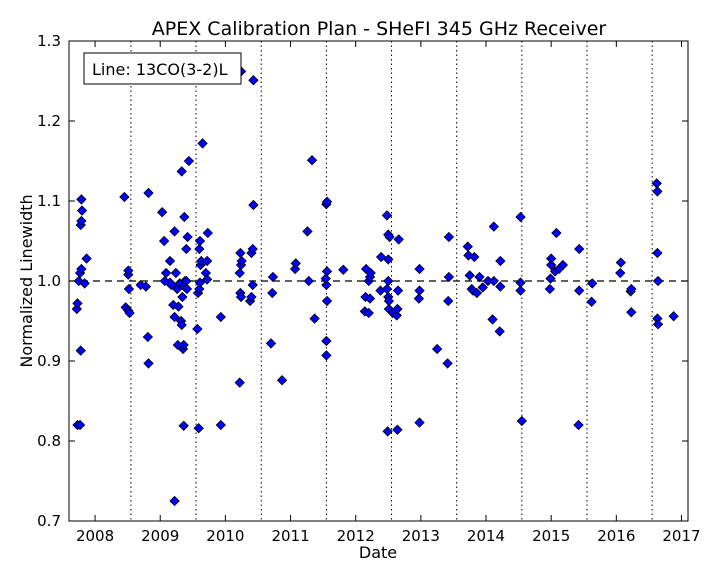  Describe the element at coordinates (225, 536) in the screenshot. I see `x-tick-label: 2010` at that location.